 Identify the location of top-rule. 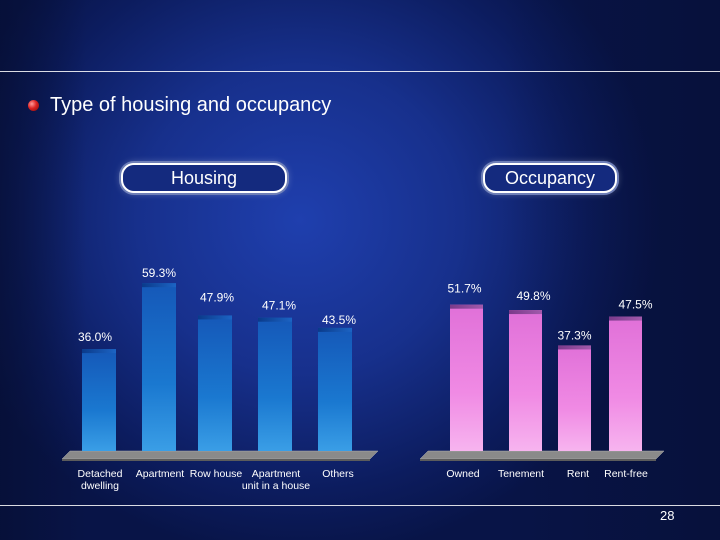
(360, 71).